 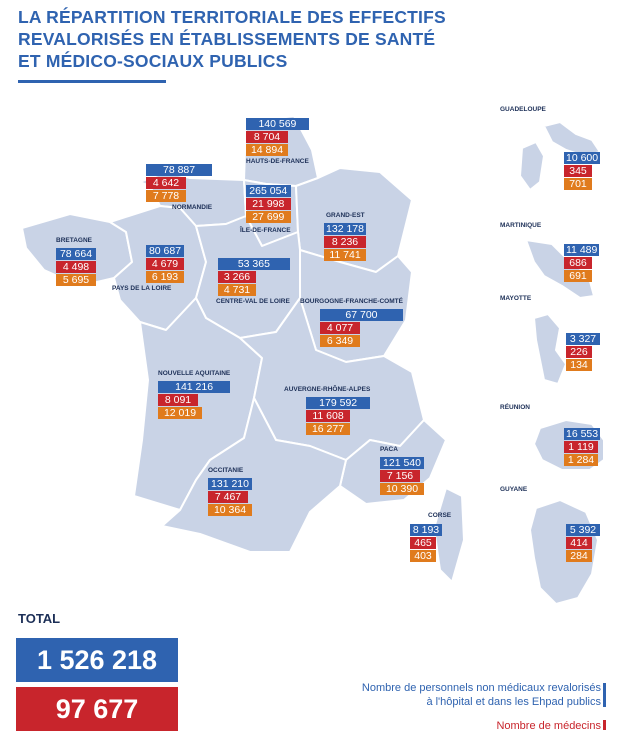 What do you see at coordinates (265, 230) in the screenshot?
I see `region-label: ÎLE-DE-FRANCE` at bounding box center [265, 230].